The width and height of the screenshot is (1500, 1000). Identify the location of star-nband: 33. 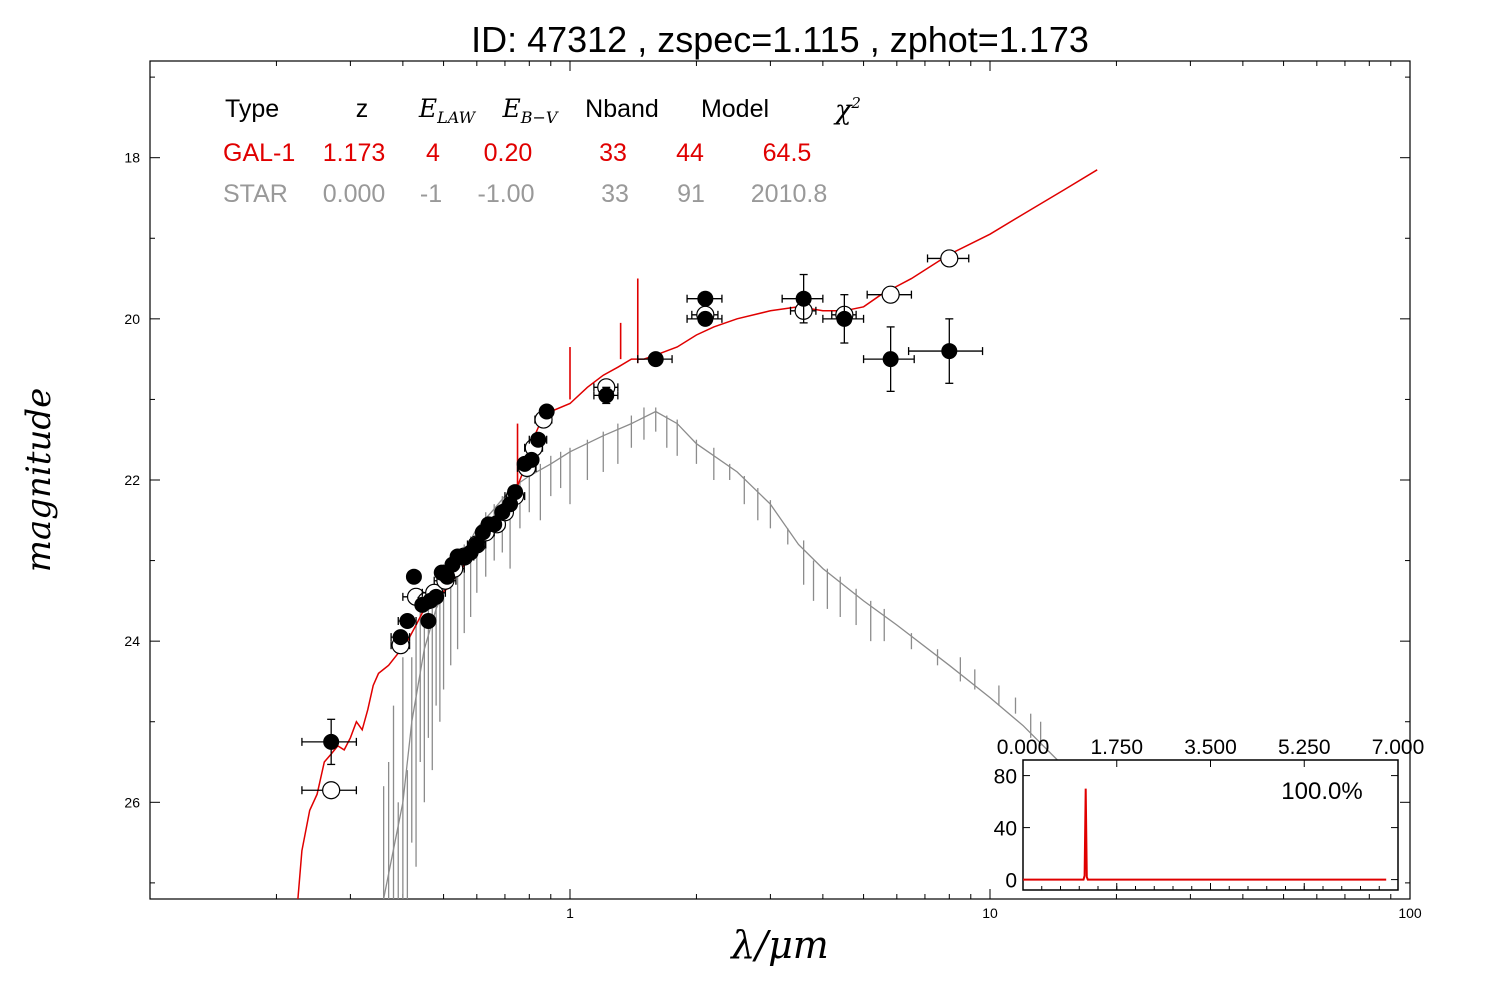
(615, 194).